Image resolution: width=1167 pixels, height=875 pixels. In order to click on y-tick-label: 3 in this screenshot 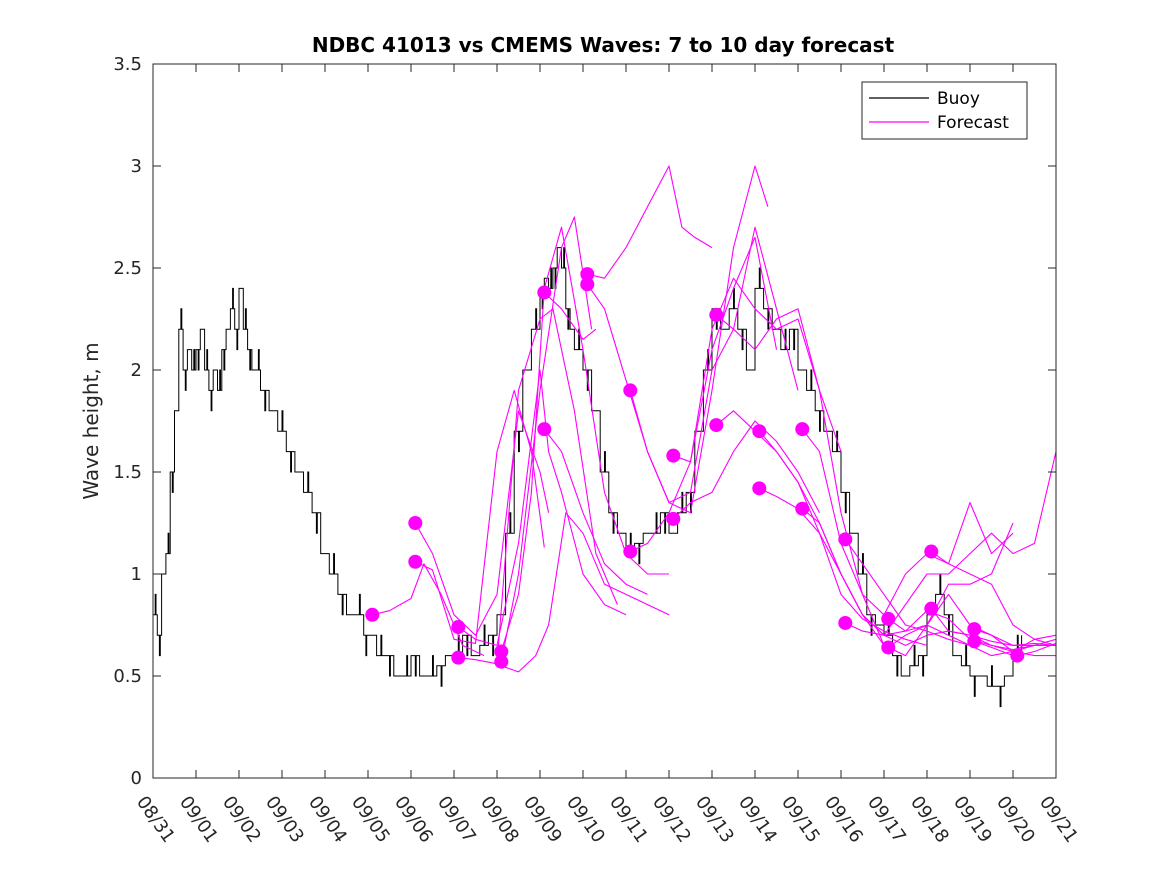, I will do `click(136, 166)`.